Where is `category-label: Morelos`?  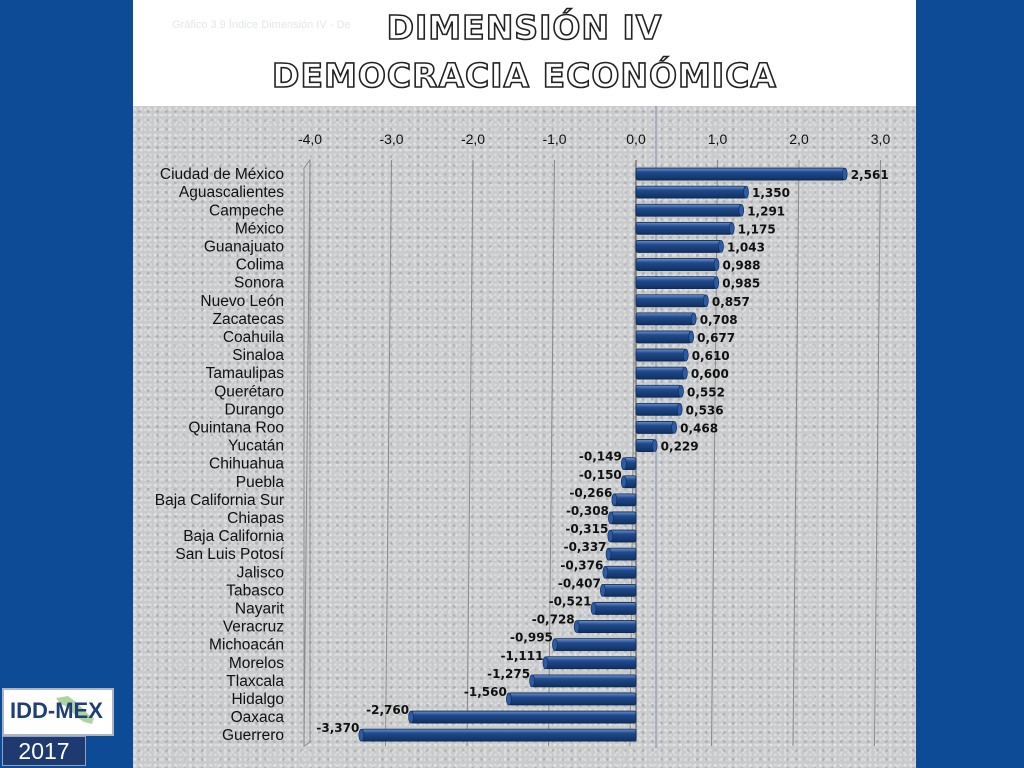
category-label: Morelos is located at coordinates (256, 663).